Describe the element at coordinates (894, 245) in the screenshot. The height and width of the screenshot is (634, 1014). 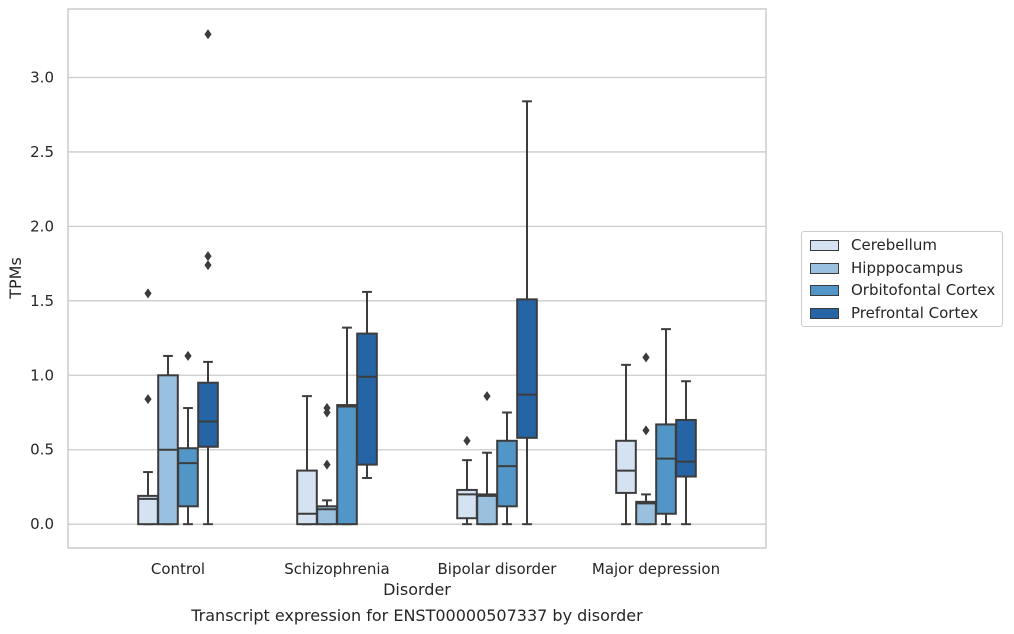
I see `legend-label: Cerebellum` at that location.